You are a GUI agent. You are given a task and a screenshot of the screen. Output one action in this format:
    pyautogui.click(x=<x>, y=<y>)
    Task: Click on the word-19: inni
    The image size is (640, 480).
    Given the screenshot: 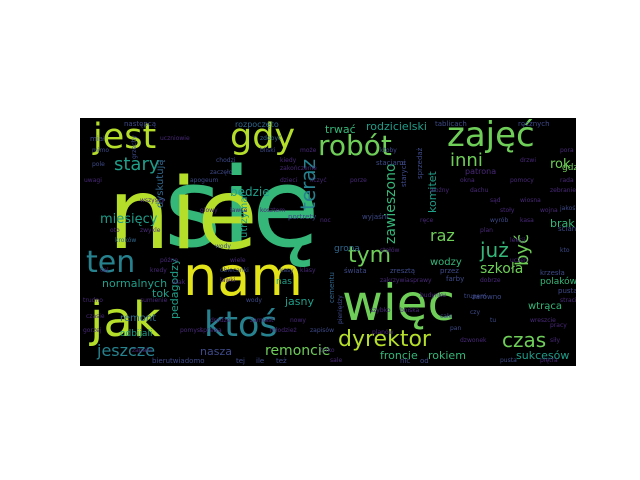 What is the action you would take?
    pyautogui.click(x=466, y=160)
    